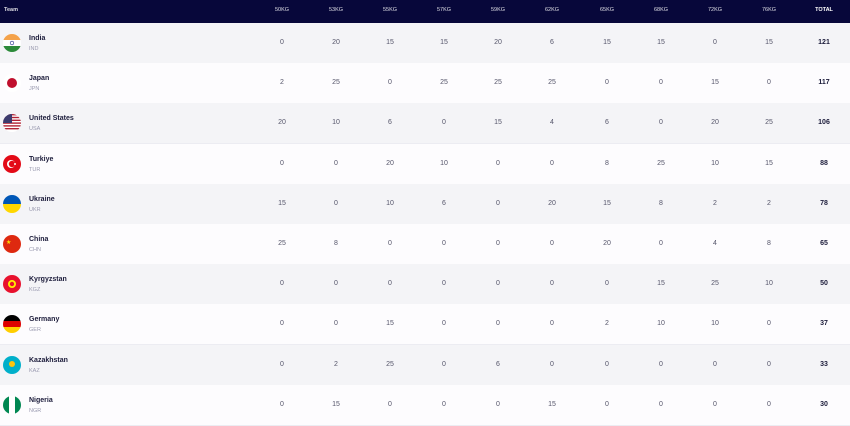 Image resolution: width=850 pixels, height=426 pixels. Describe the element at coordinates (42, 199) in the screenshot. I see `team-name: Ukraine` at that location.